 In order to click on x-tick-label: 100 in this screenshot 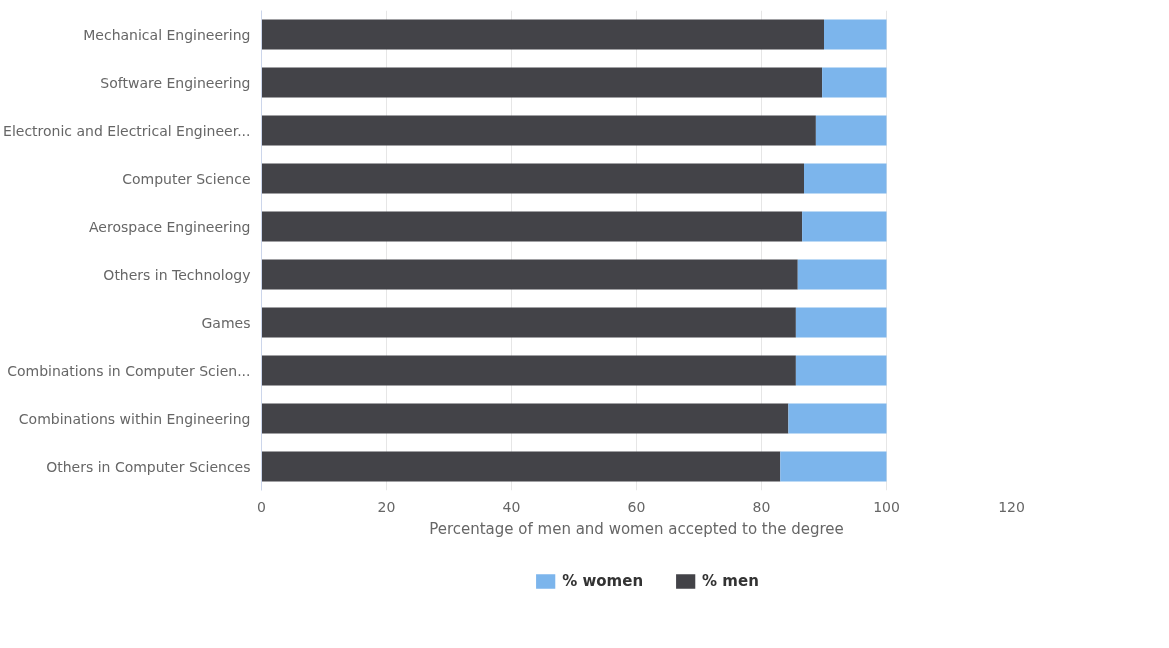, I will do `click(886, 506)`.